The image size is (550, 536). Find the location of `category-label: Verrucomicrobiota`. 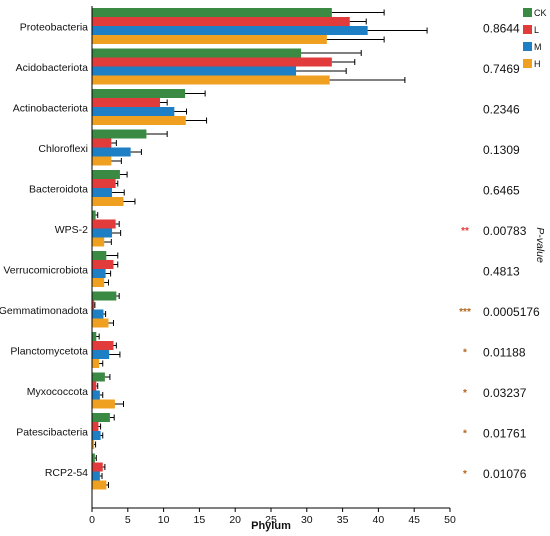

category-label: Verrucomicrobiota is located at coordinates (45, 270).